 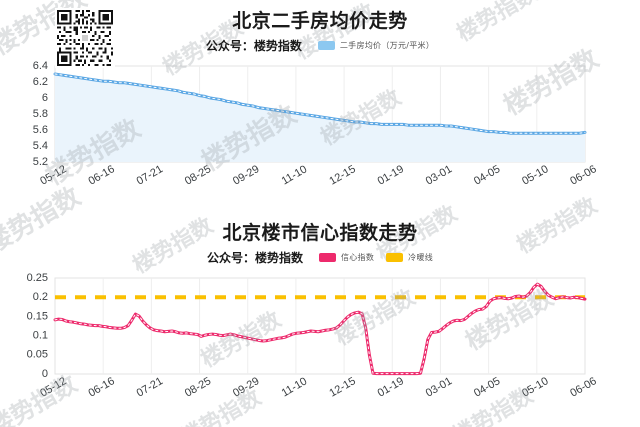 What do you see at coordinates (326, 45) in the screenshot?
I see `legend-swatch-price` at bounding box center [326, 45].